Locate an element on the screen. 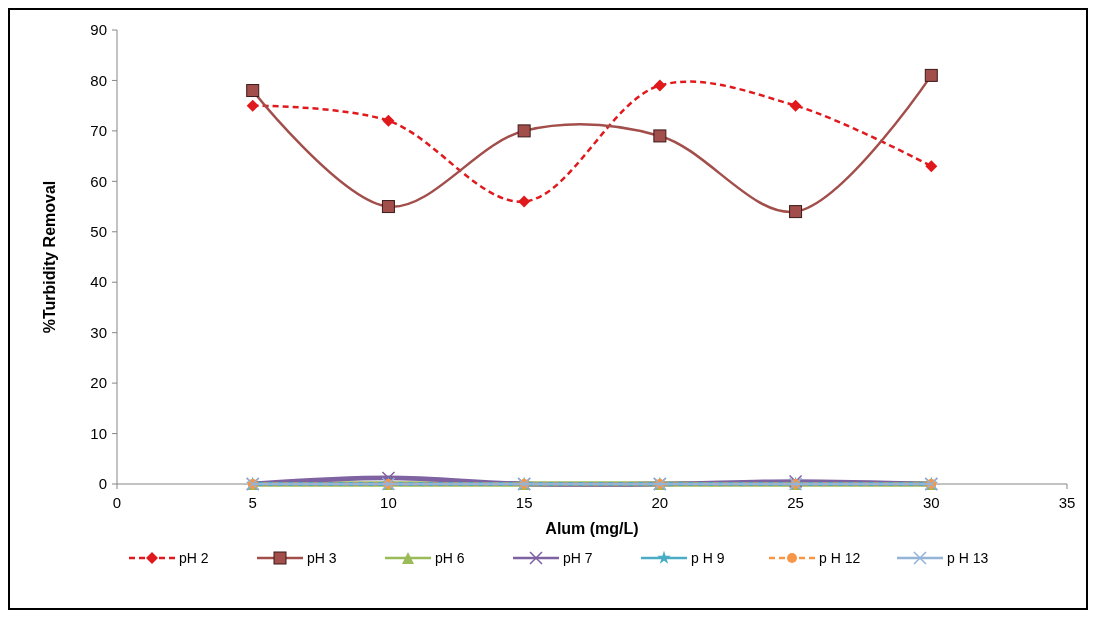 The height and width of the screenshot is (619, 1094). x-tick-label: 10 is located at coordinates (388, 502).